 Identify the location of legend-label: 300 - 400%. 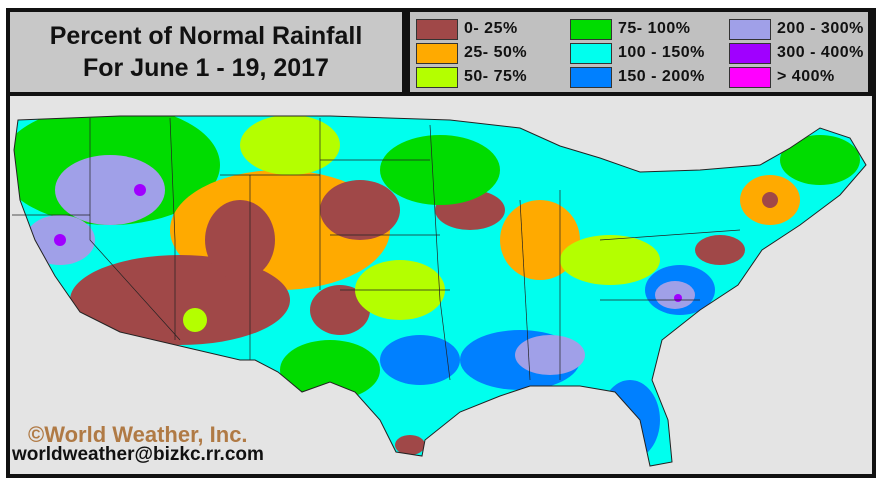
(820, 52).